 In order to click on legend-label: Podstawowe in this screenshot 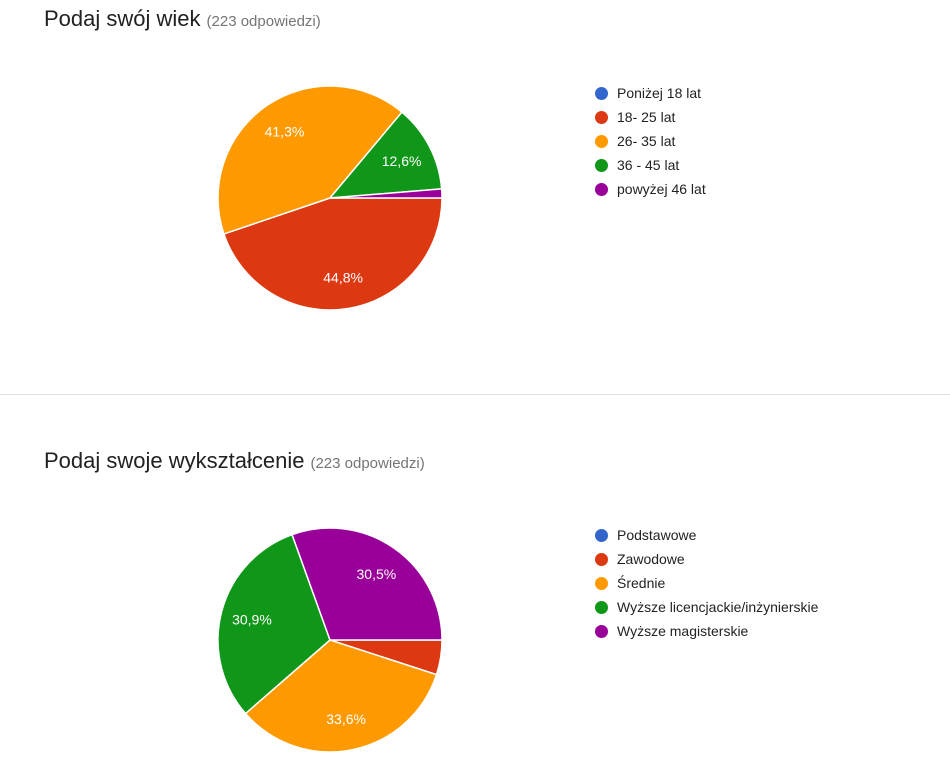, I will do `click(657, 535)`.